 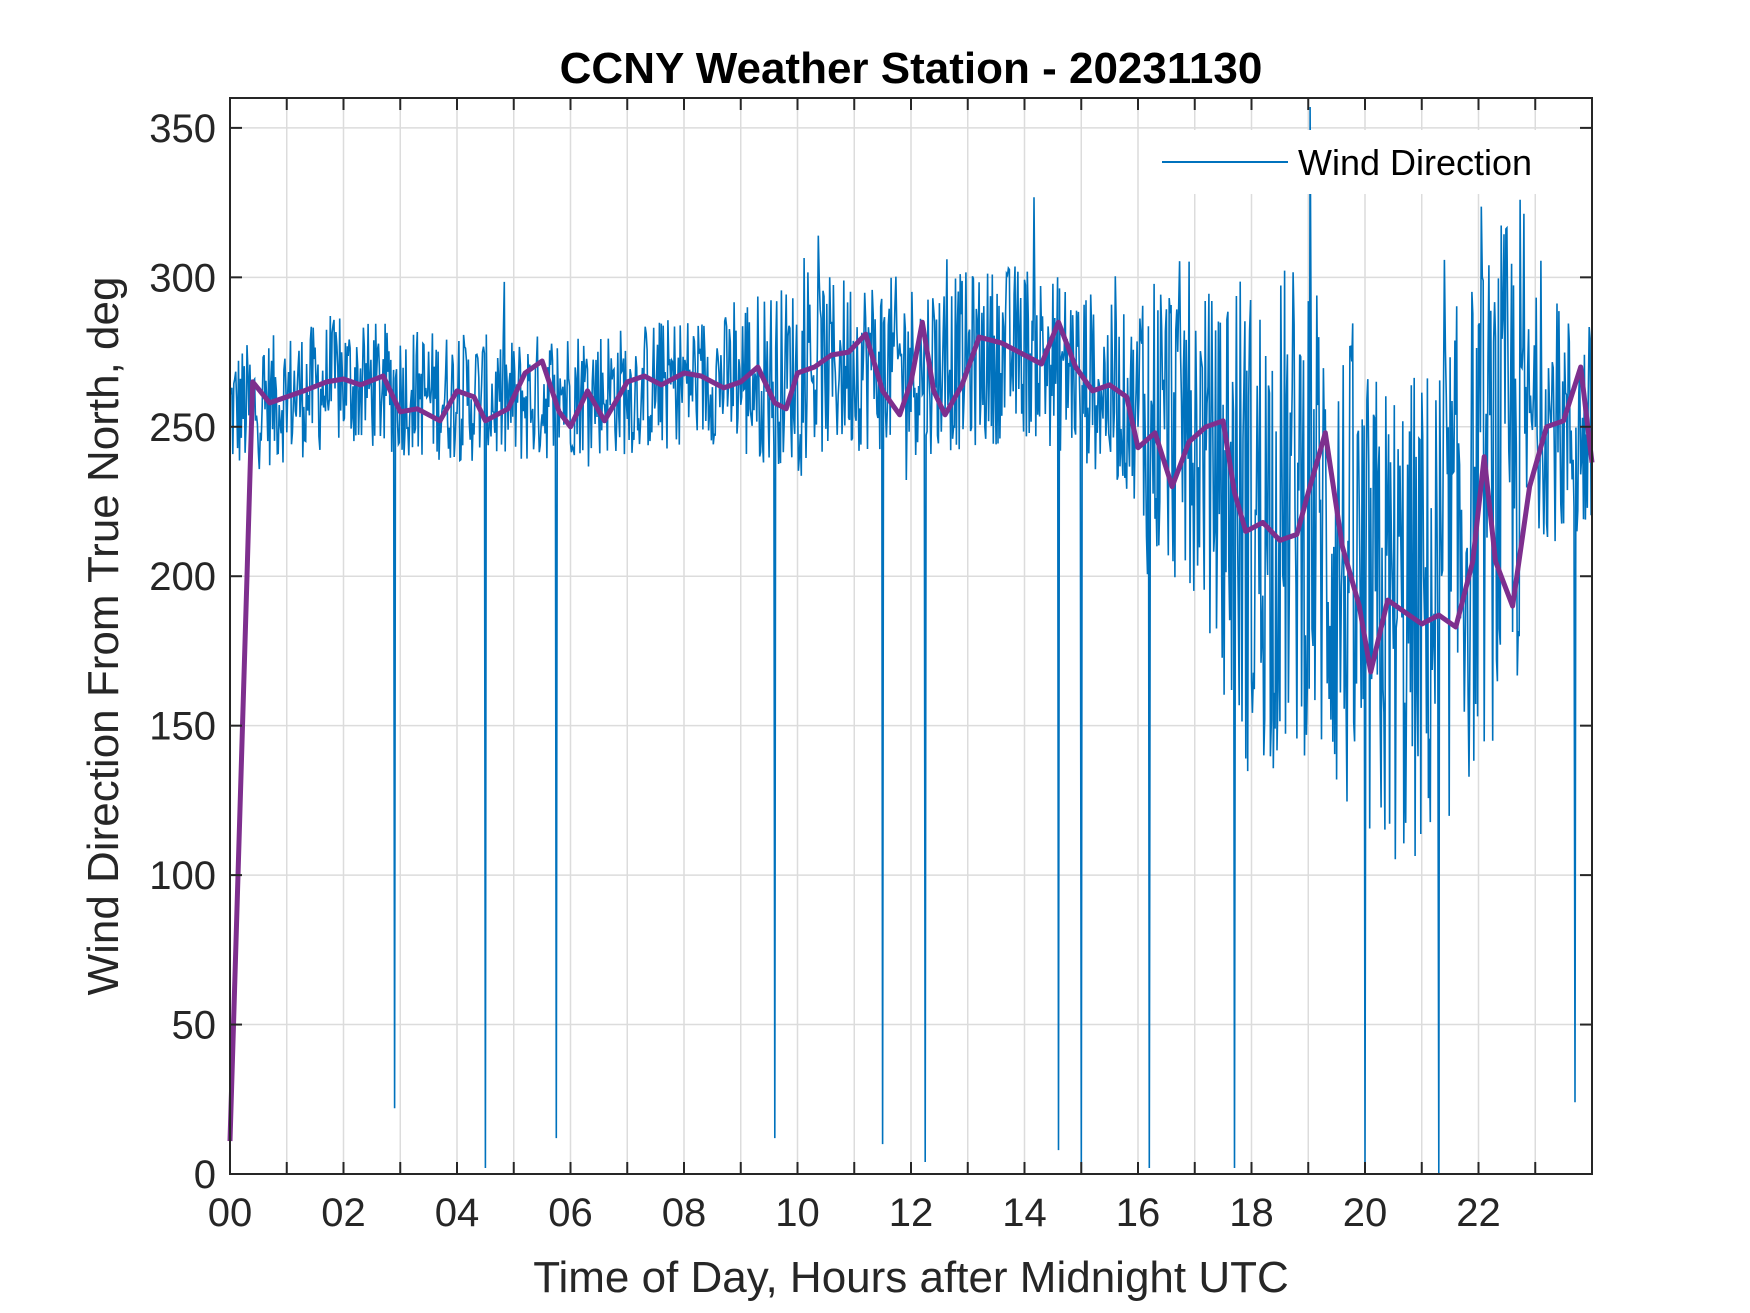 I want to click on x-tick-label: 06, so click(x=570, y=1213).